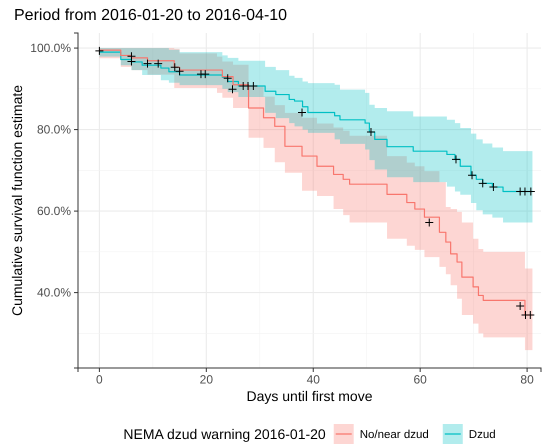 Image resolution: width=543 pixels, height=444 pixels. Describe the element at coordinates (54, 292) in the screenshot. I see `y-tick-label: 40.0%` at that location.